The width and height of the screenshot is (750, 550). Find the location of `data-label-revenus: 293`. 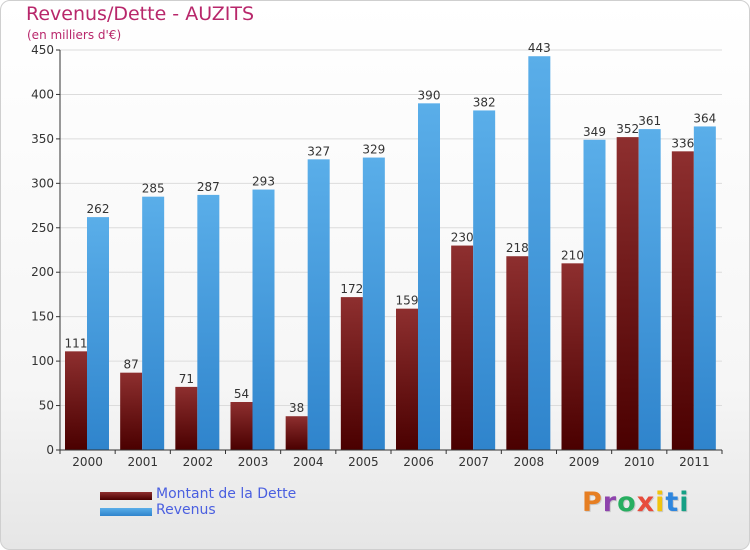

data-label-revenus: 293 is located at coordinates (263, 182).